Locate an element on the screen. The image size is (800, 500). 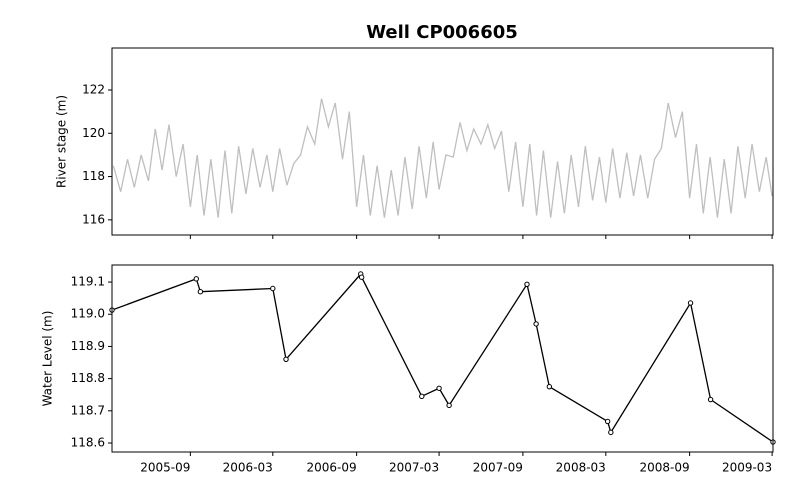
y-axis-label: River stage (m) is located at coordinates (62, 141).